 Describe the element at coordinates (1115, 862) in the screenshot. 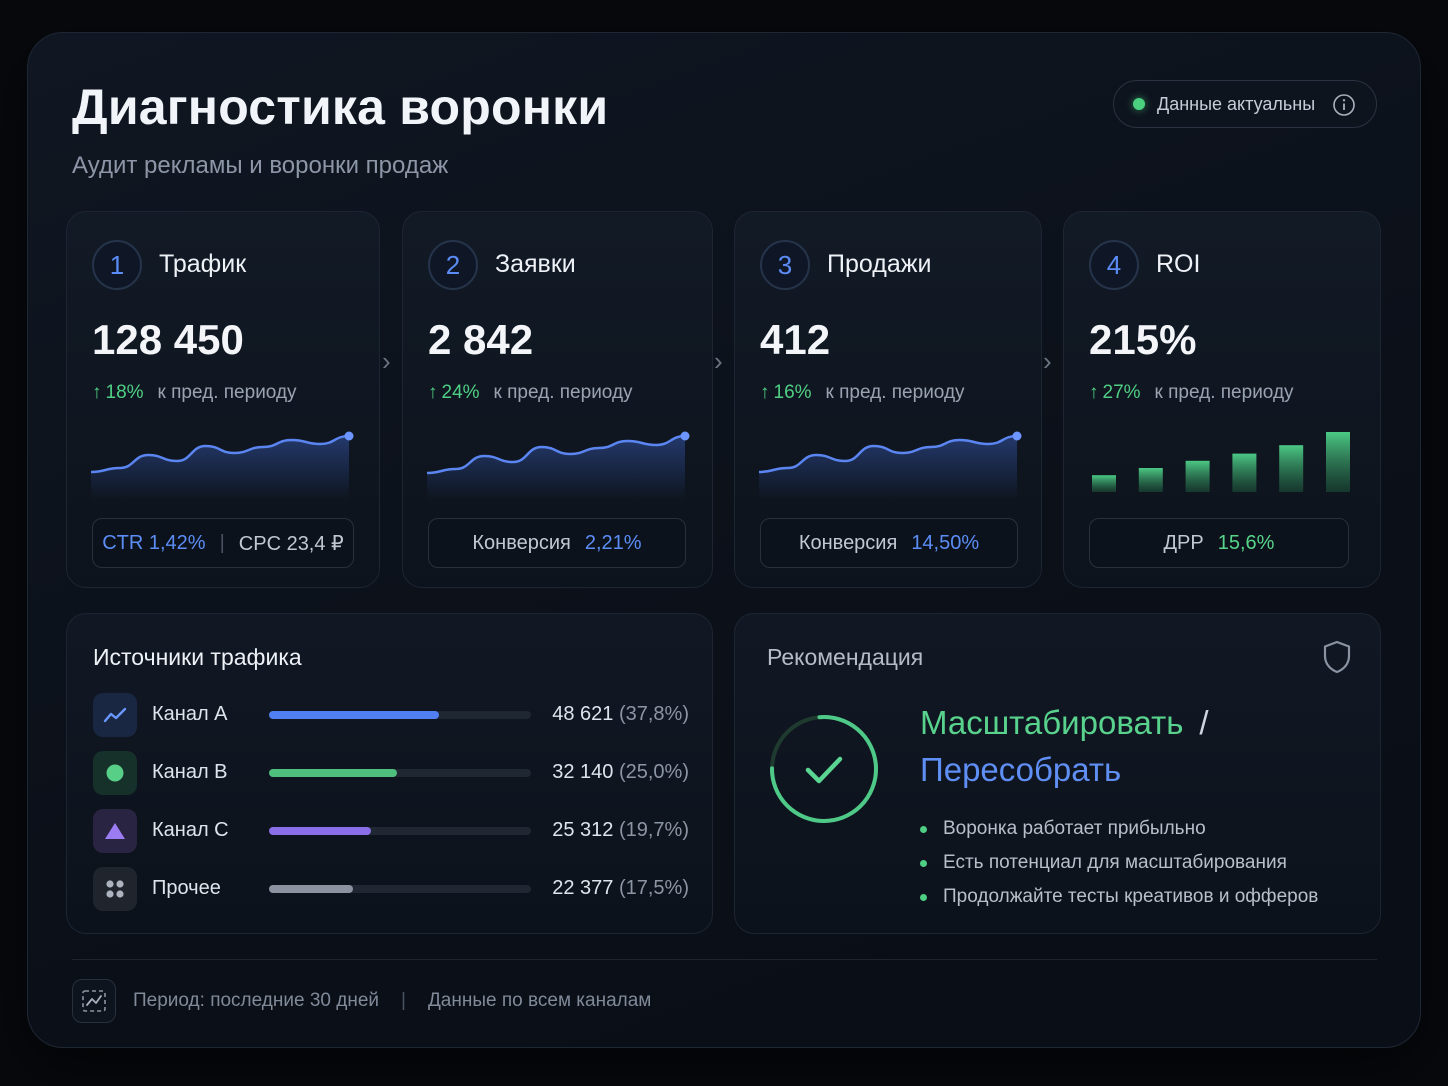

I see `list-item-text: Есть потенциал для масштабирования` at that location.